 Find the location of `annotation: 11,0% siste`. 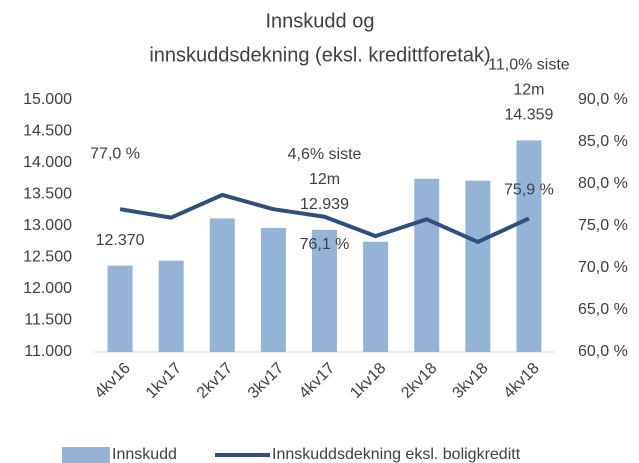

annotation: 11,0% siste is located at coordinates (529, 65).